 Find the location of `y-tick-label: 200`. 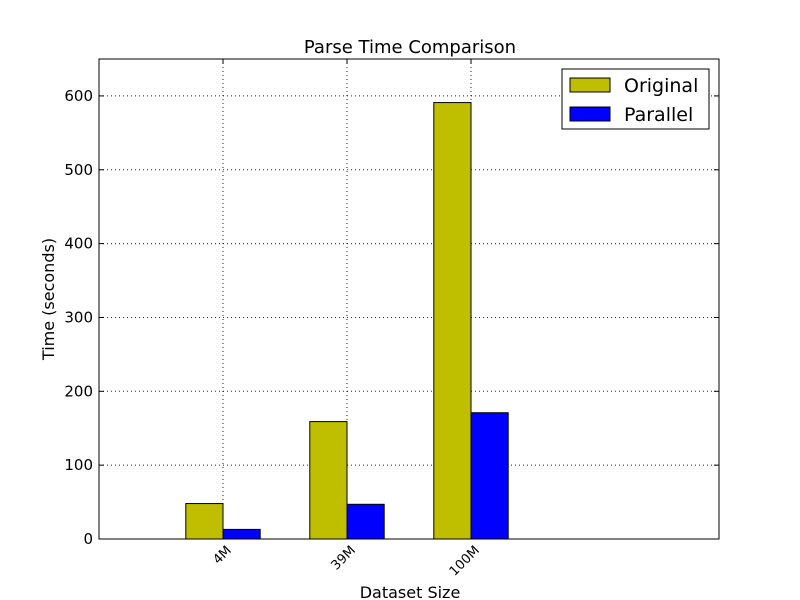

y-tick-label: 200 is located at coordinates (78, 391).